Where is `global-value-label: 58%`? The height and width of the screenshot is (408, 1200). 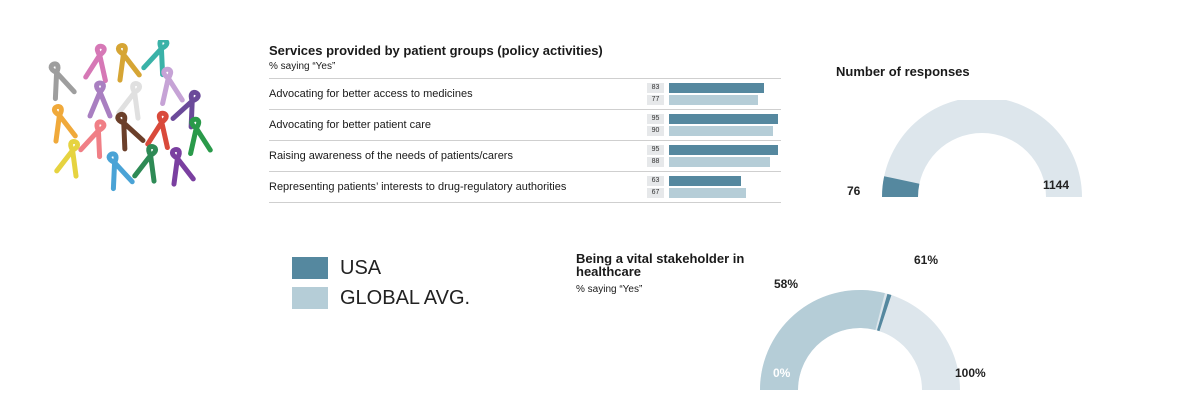 global-value-label: 58% is located at coordinates (786, 284).